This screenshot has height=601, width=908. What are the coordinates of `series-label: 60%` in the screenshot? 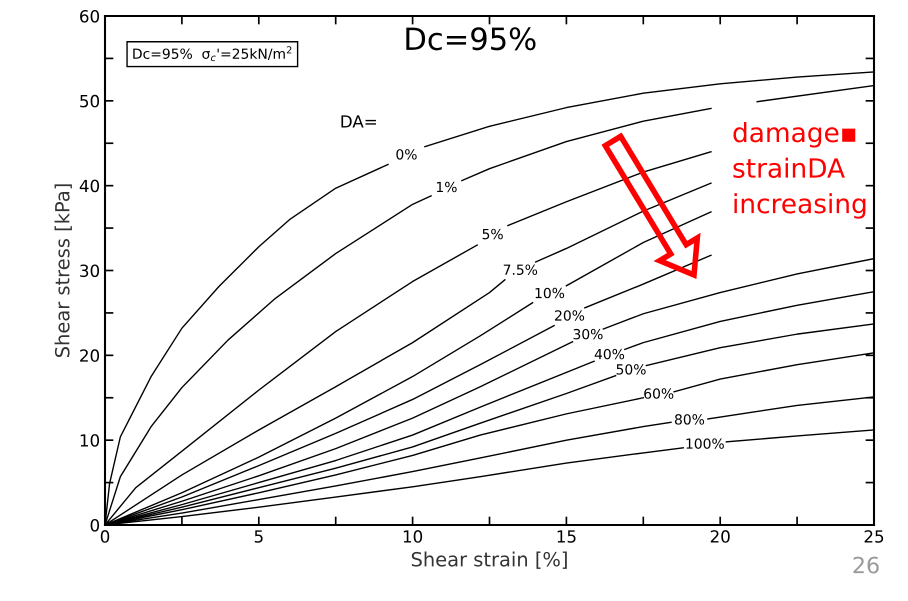 It's located at (659, 393).